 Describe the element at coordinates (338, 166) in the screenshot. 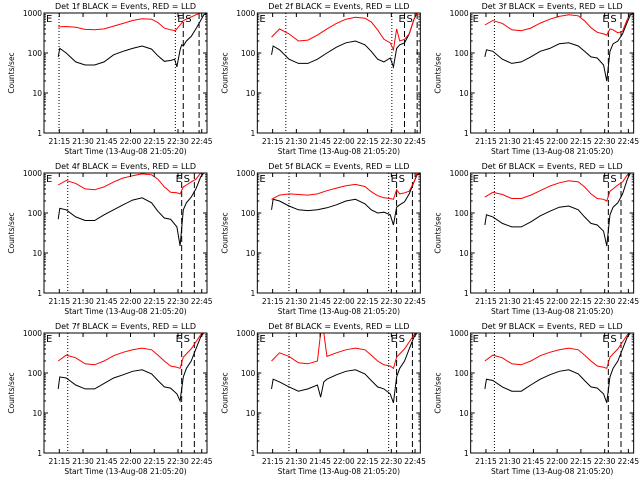

I see `panel-title: Det 5f BLACK = Events, RED = LLD` at that location.